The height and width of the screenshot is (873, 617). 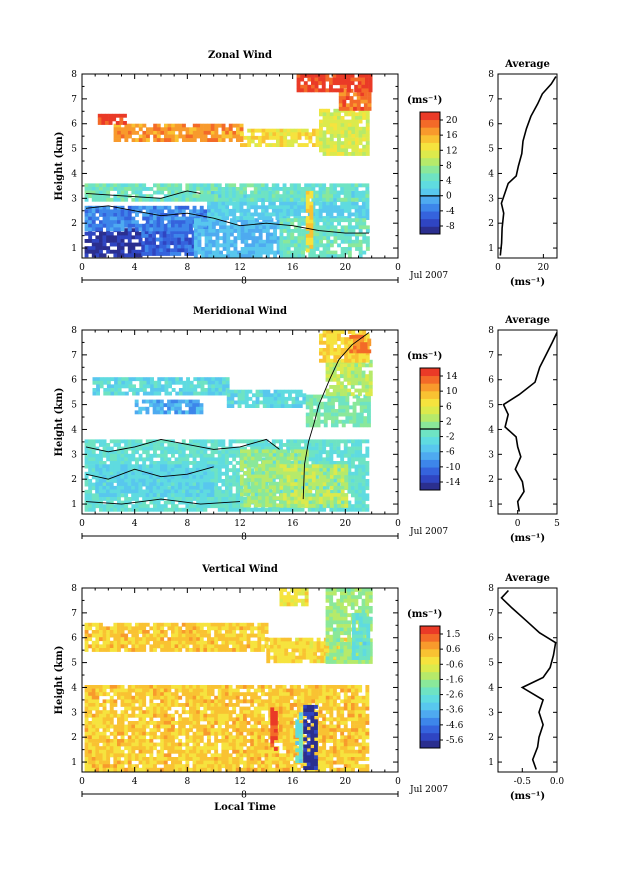 What do you see at coordinates (544, 268) in the screenshot?
I see `profile-x-tick-label: 20` at bounding box center [544, 268].